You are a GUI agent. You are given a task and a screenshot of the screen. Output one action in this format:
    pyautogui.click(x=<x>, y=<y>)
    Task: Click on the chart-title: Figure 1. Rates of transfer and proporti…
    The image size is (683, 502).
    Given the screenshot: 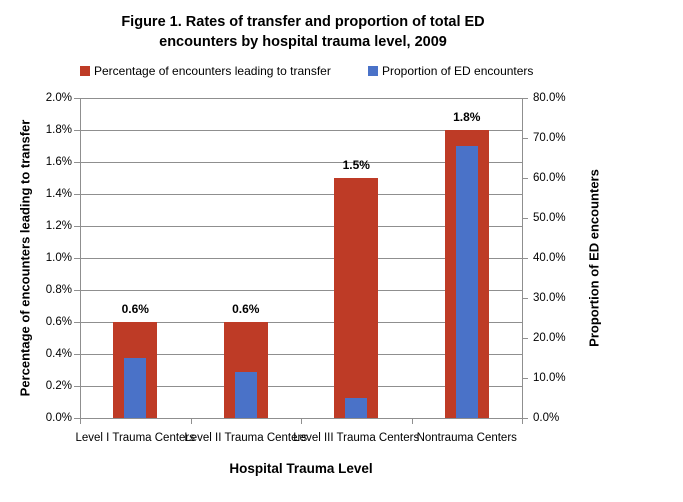 What is the action you would take?
    pyautogui.click(x=303, y=32)
    